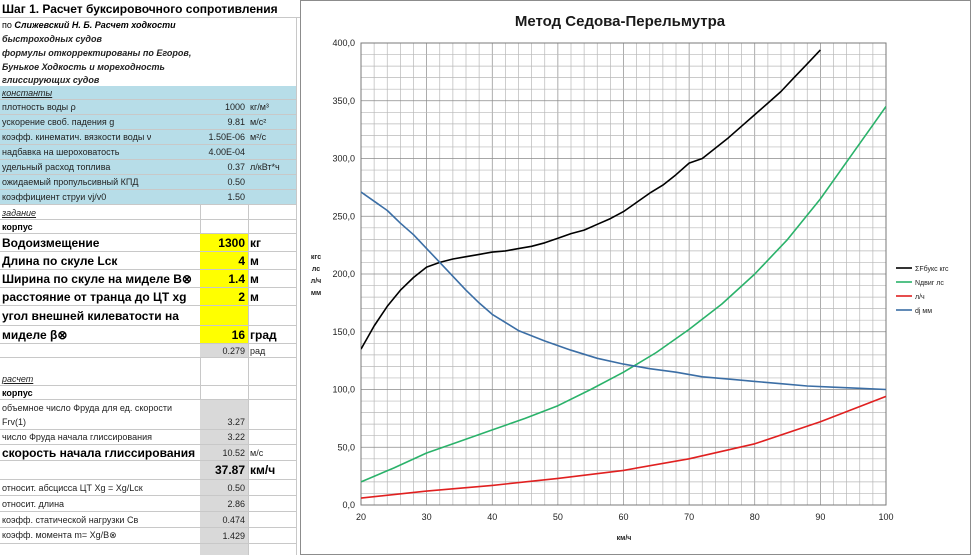  I want to click on constant-row: ускорение своб. падения g 9.81 м/с², so click(148, 122).